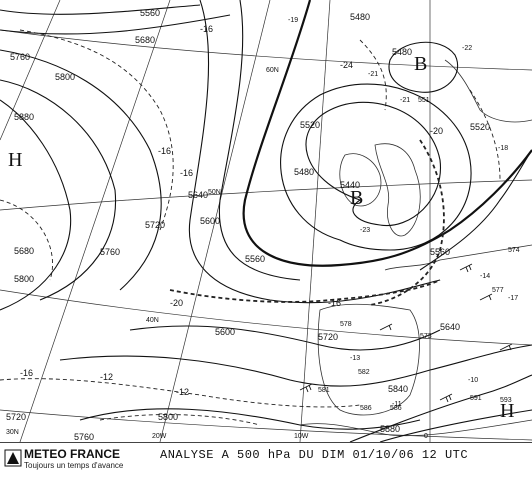 Image resolution: width=532 pixels, height=496 pixels. What do you see at coordinates (346, 65) in the screenshot?
I see `temperature-label: -24` at bounding box center [346, 65].